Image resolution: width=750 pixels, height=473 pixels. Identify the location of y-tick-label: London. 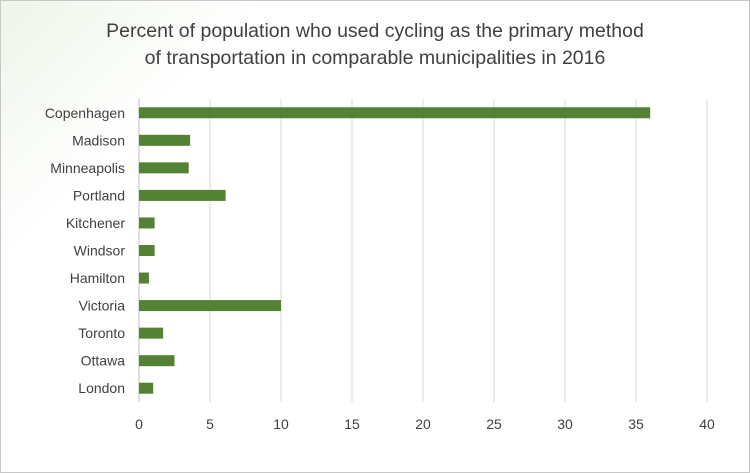
(101, 388).